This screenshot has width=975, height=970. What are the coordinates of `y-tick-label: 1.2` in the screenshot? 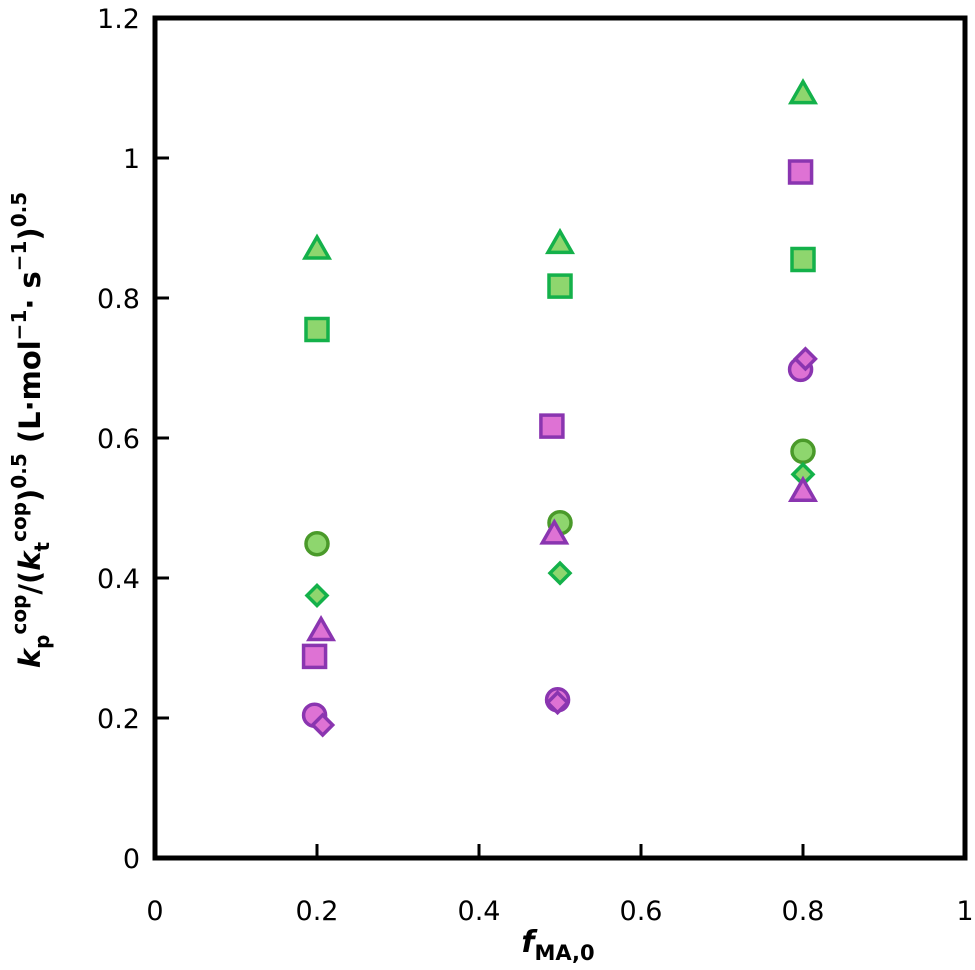 It's located at (118, 19).